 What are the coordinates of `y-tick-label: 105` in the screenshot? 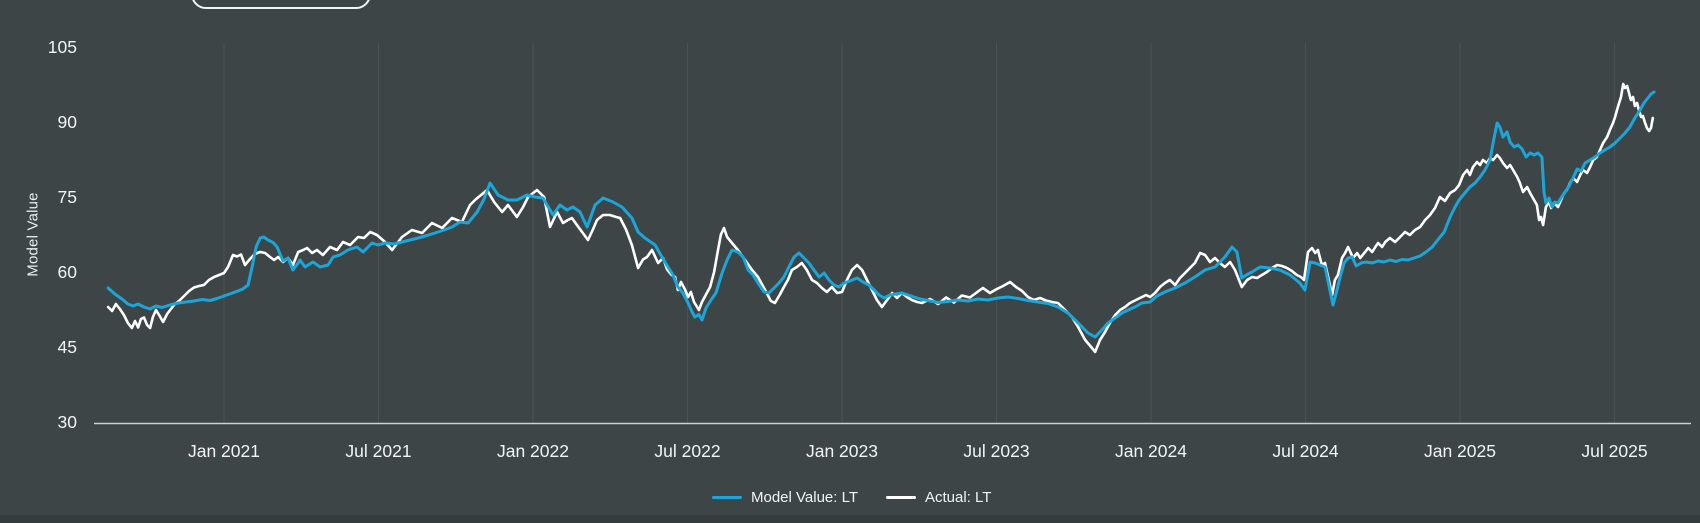 It's located at (62, 47).